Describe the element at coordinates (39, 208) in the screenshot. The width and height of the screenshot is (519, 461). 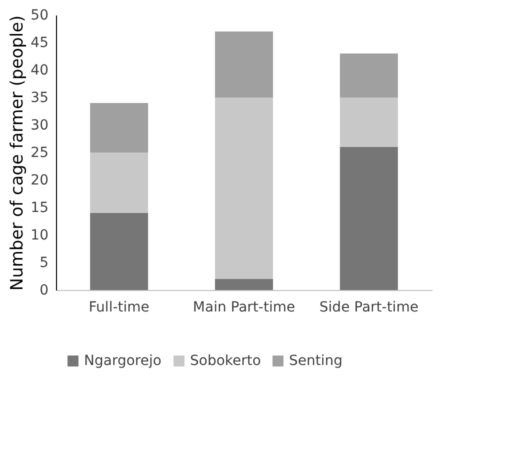
I see `y-tick-label: 15` at that location.